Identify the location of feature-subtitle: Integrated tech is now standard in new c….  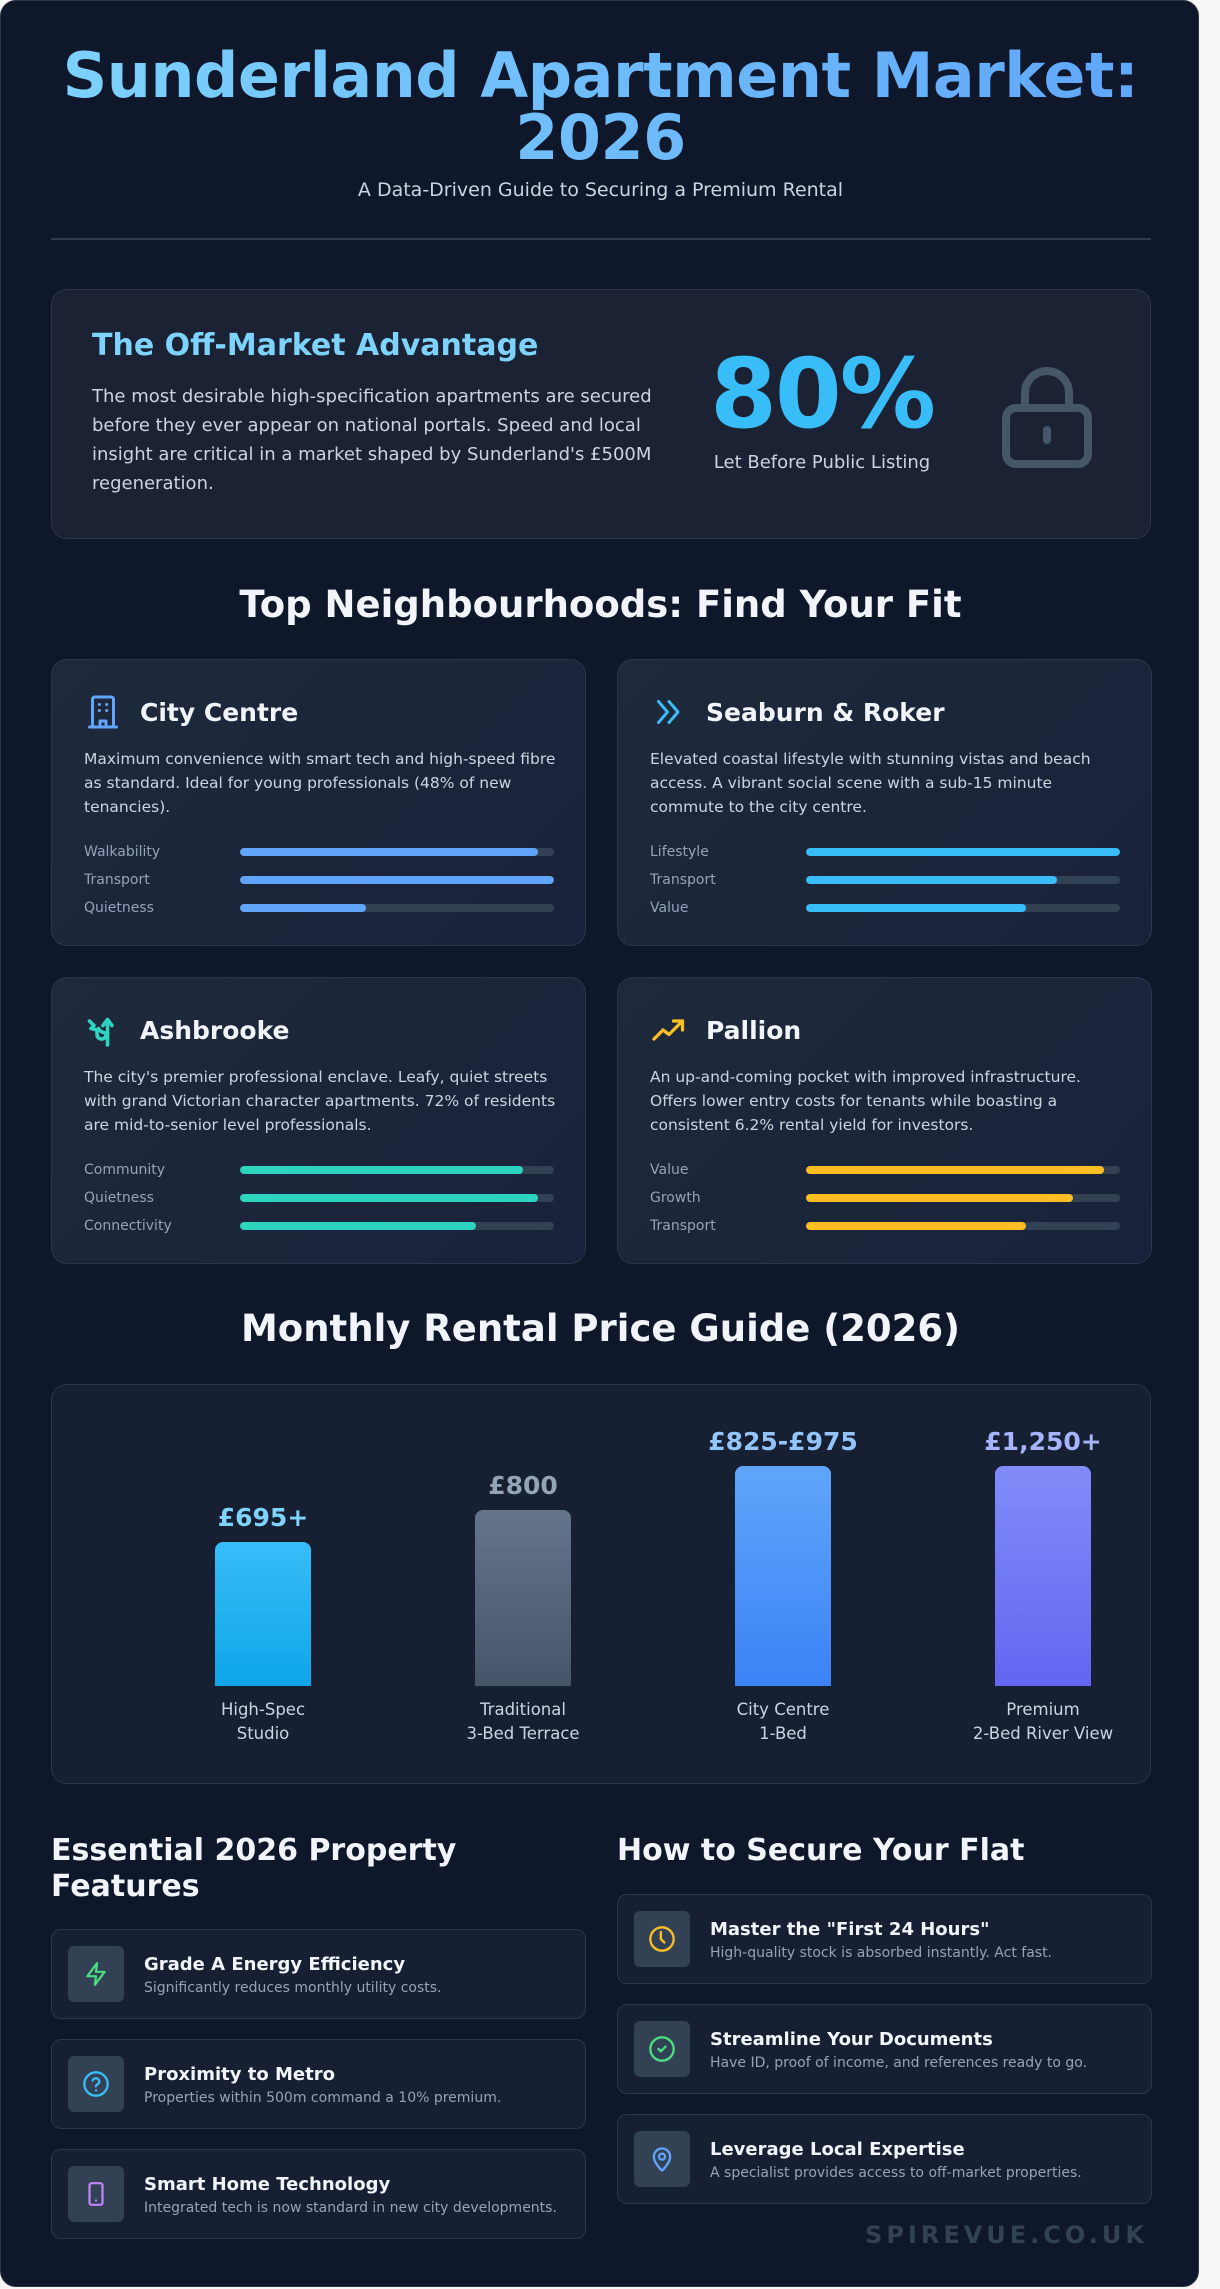
(350, 2208).